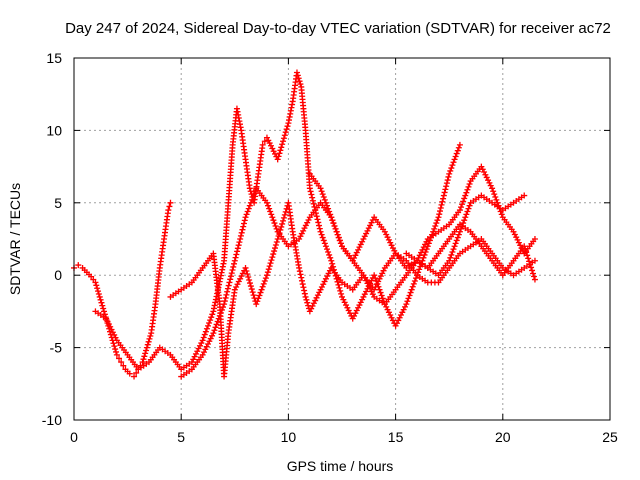 The height and width of the screenshot is (480, 640). Describe the element at coordinates (340, 466) in the screenshot. I see `x-axis-label: GPS time / hours` at that location.